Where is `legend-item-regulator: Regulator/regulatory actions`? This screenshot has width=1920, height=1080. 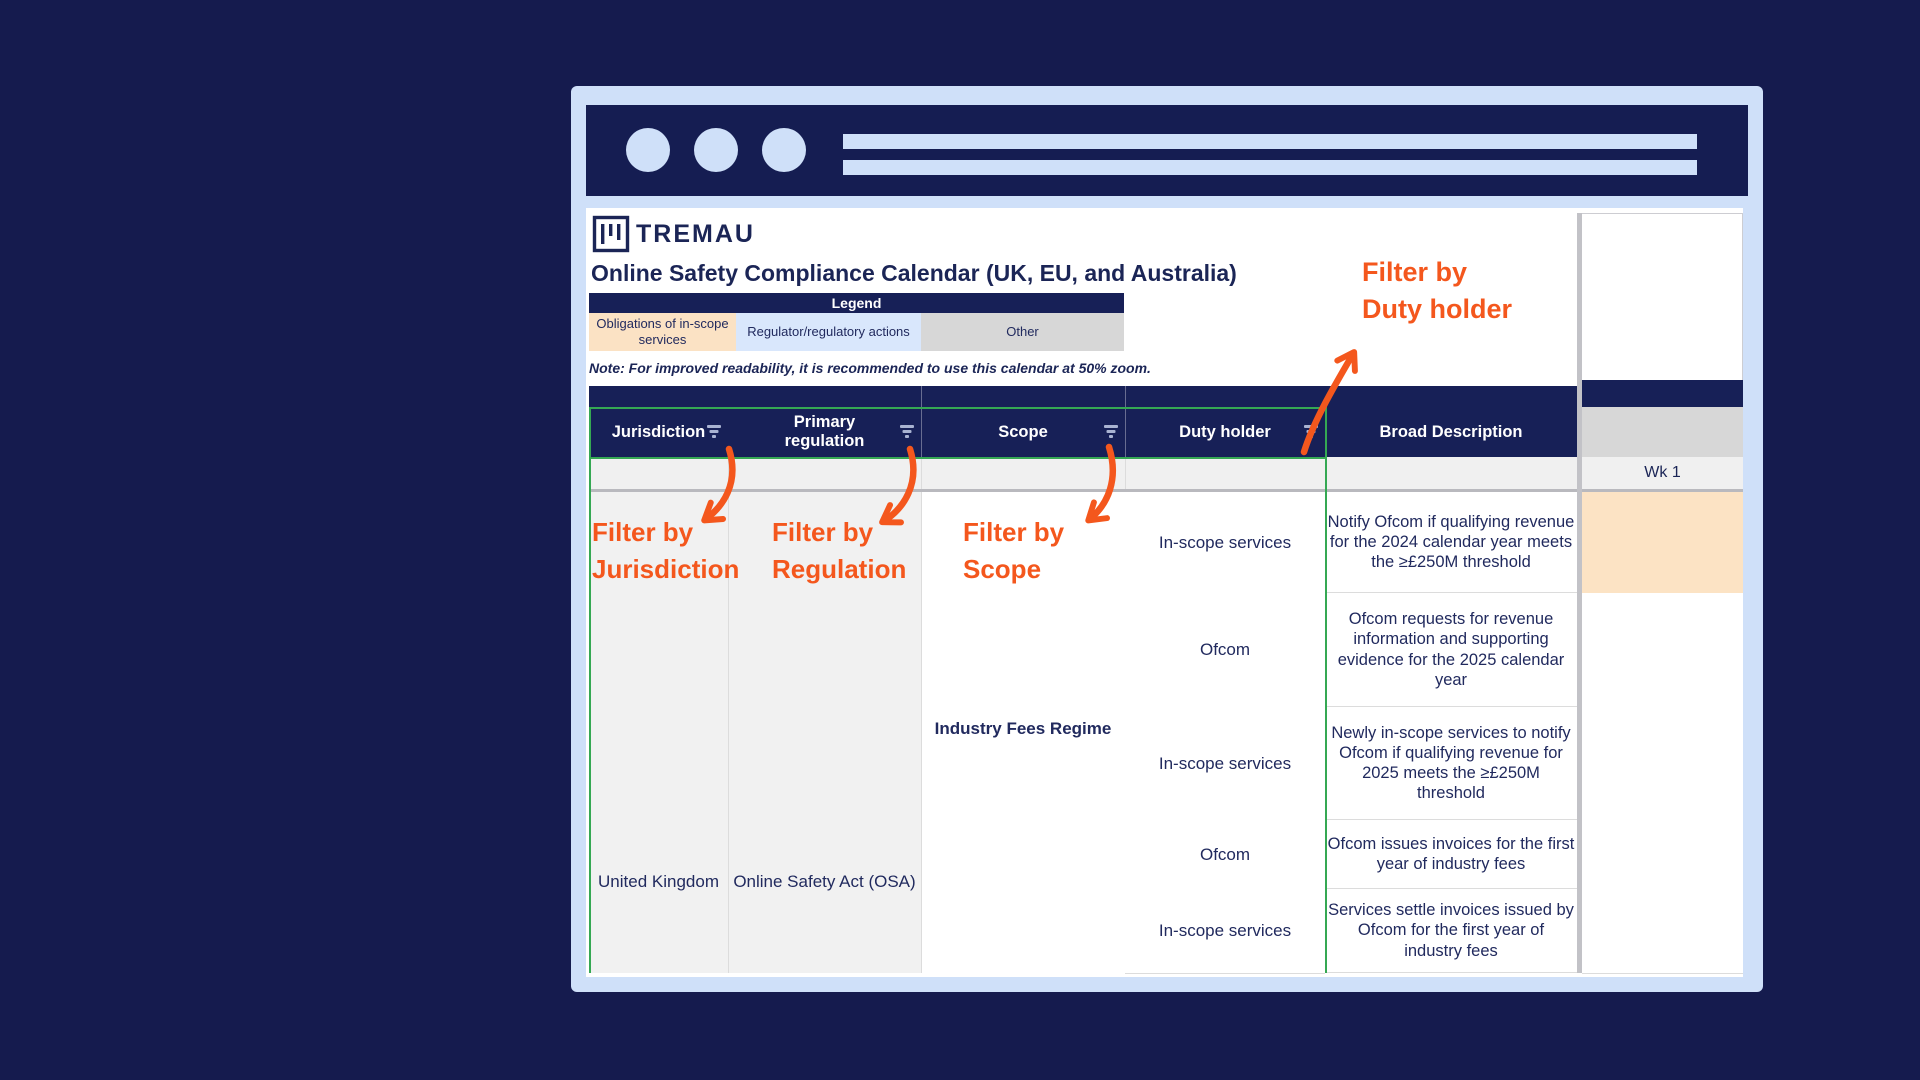 legend-item-regulator: Regulator/regulatory actions is located at coordinates (828, 332).